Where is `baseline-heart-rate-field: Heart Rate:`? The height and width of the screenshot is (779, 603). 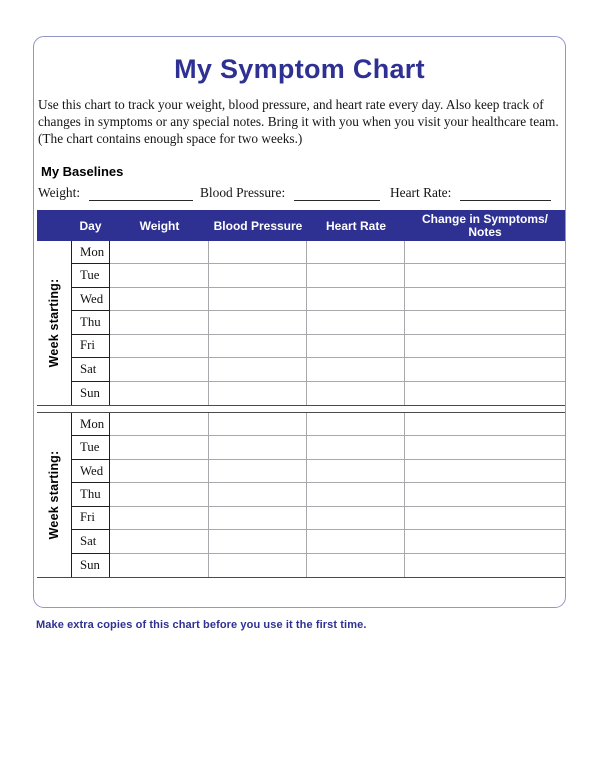 baseline-heart-rate-field: Heart Rate: is located at coordinates (471, 193).